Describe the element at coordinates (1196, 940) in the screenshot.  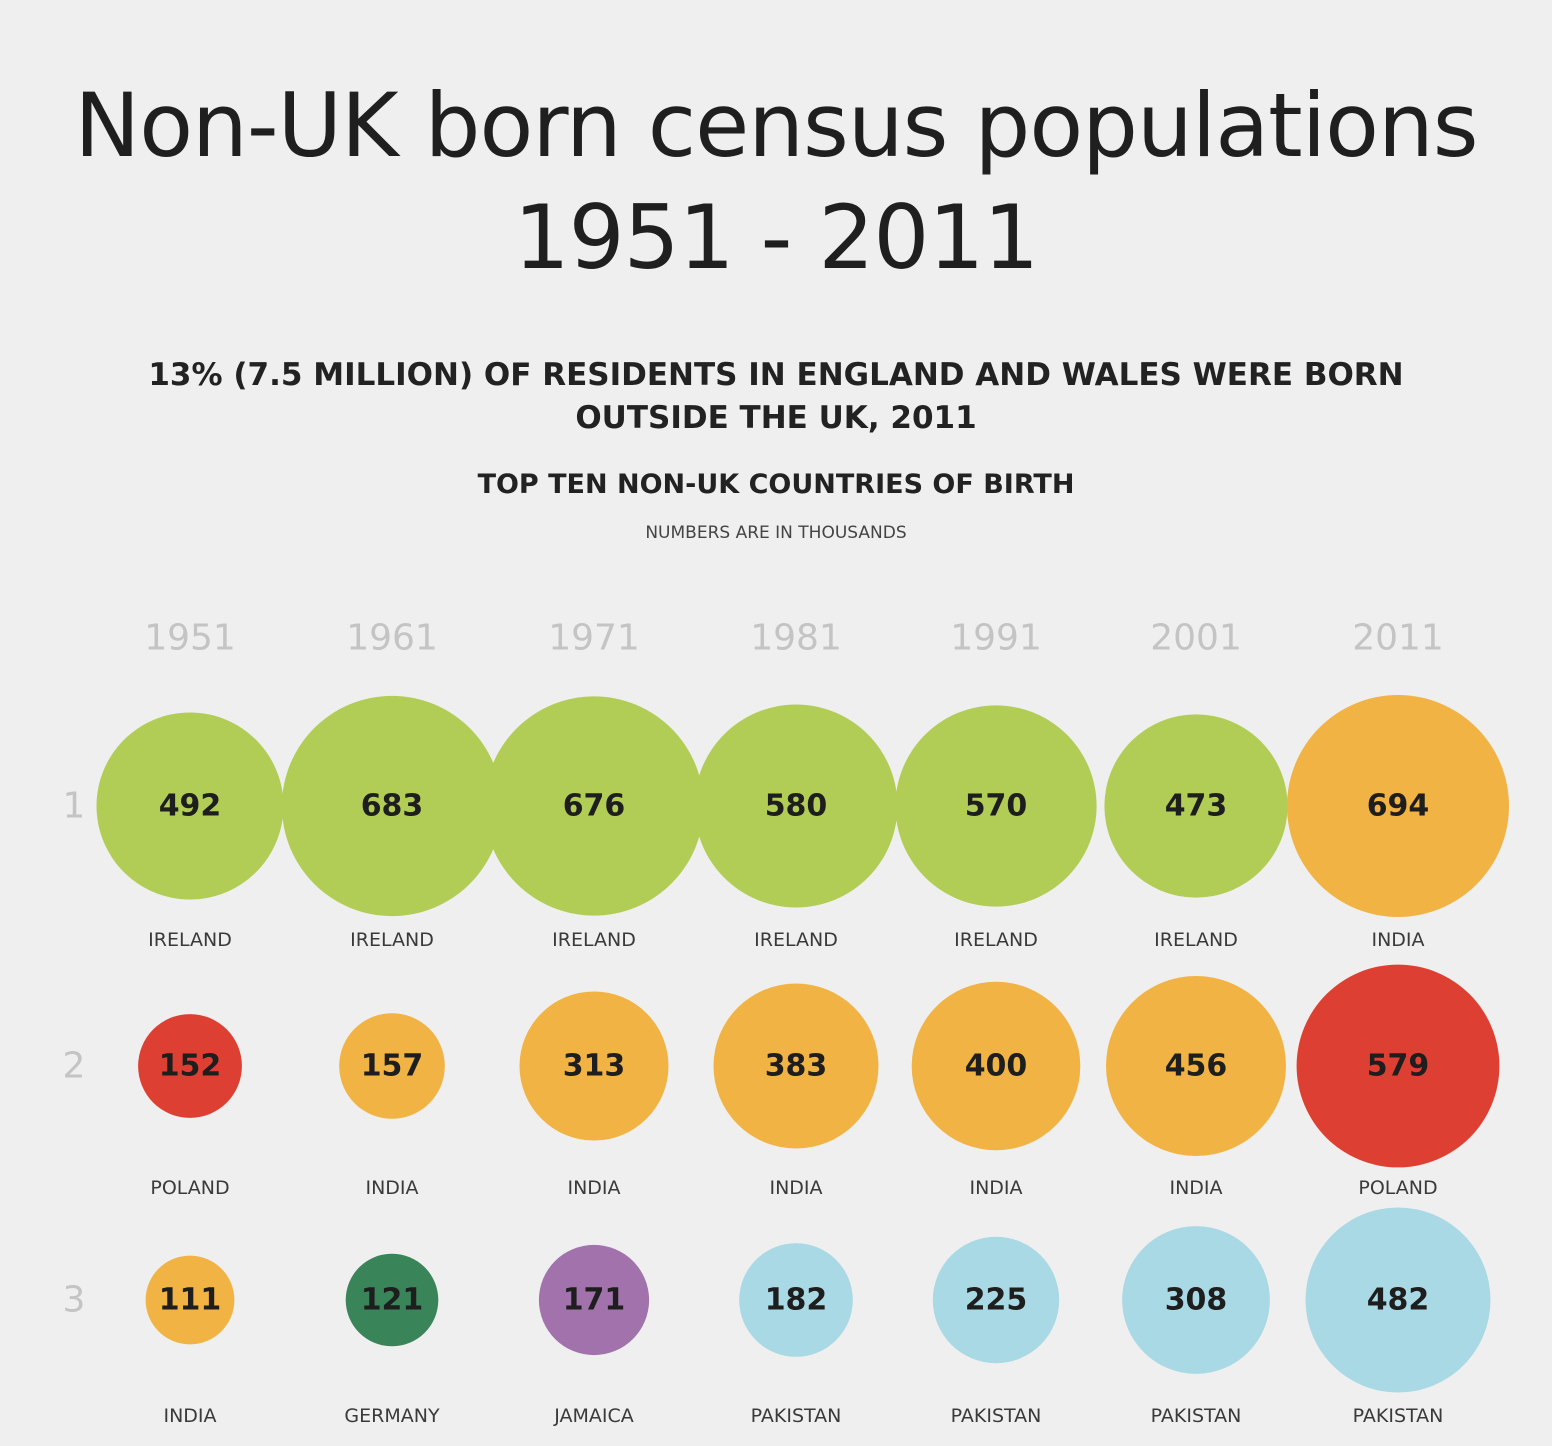
I see `country-label-rank1-2001: IRELAND` at that location.